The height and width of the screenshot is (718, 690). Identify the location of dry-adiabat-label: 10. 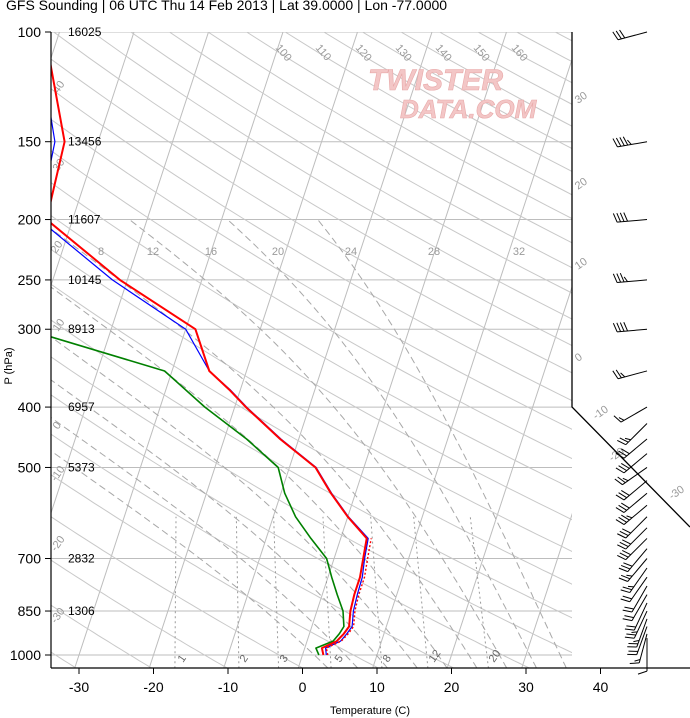
(581, 264).